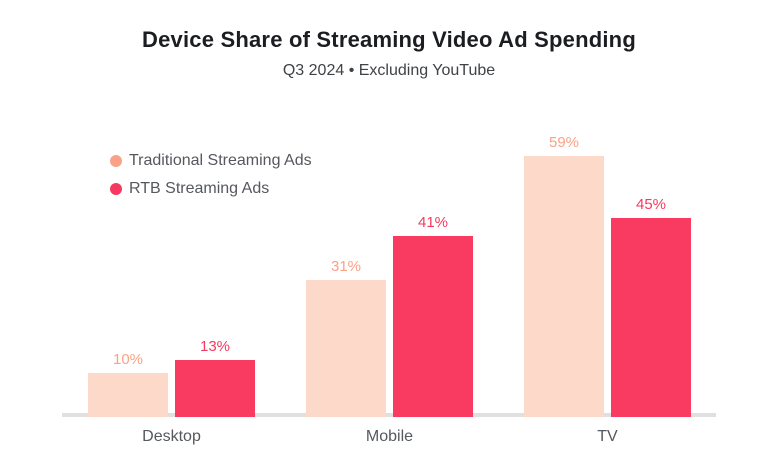 This screenshot has height=474, width=762. Describe the element at coordinates (346, 266) in the screenshot. I see `value-label-traditional-streaming-ads-mobile: 31%` at that location.